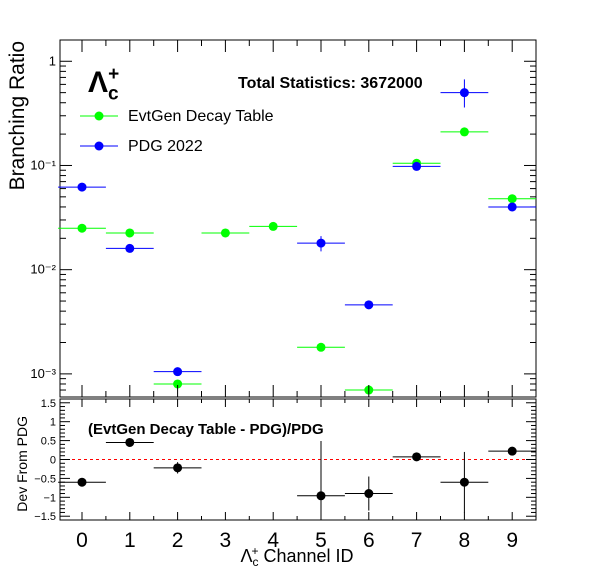 The width and height of the screenshot is (596, 572). I want to click on bottom-y-tick-label: −1, so click(49, 498).